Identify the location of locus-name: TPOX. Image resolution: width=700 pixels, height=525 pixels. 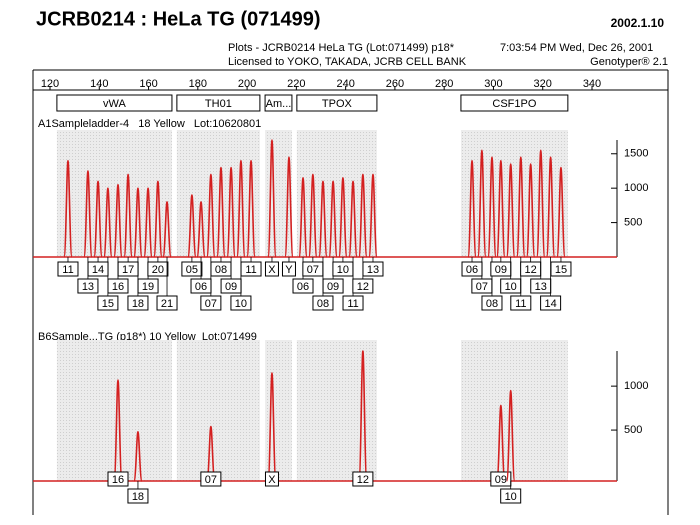
(337, 104).